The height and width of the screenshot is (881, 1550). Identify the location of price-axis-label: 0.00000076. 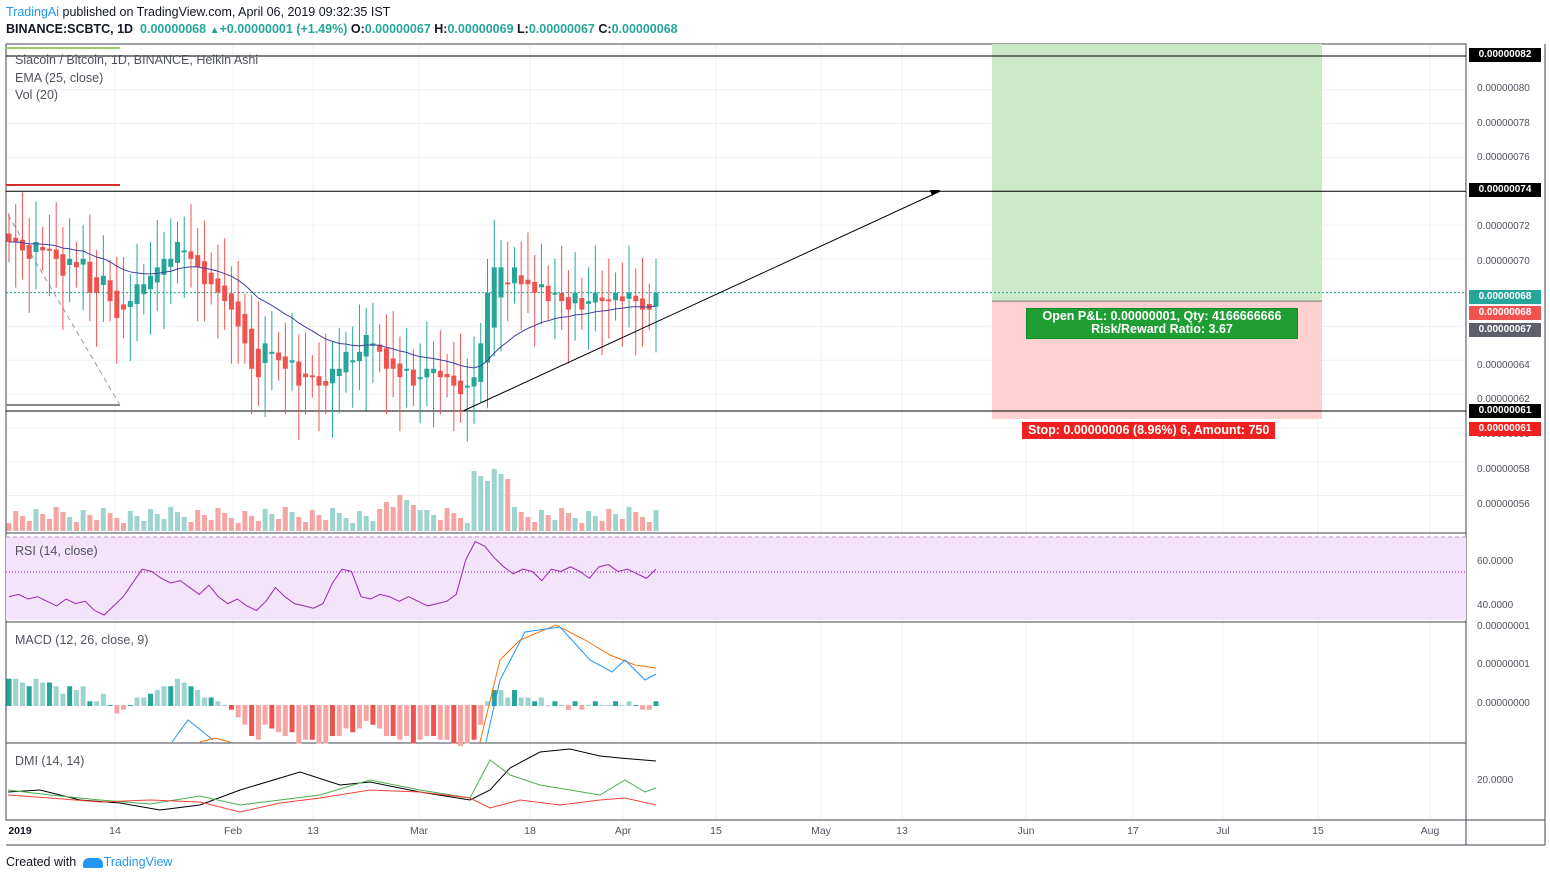
(1503, 157).